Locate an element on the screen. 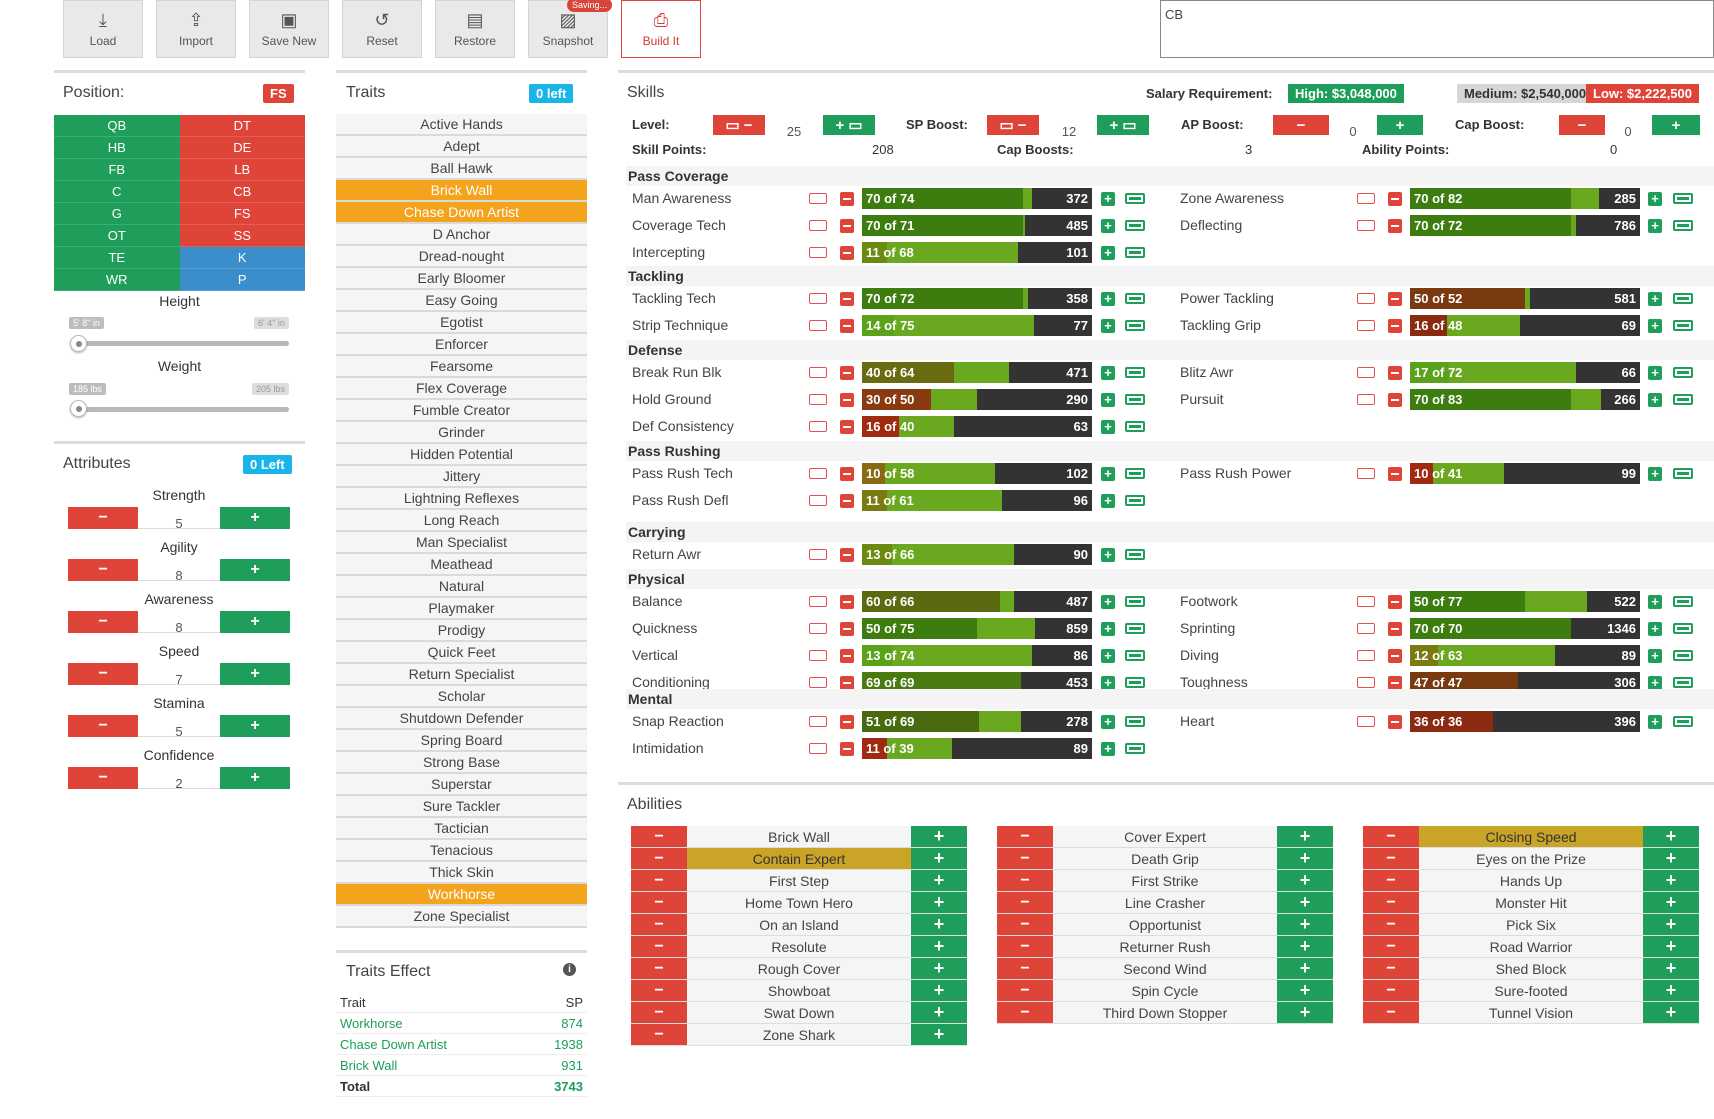 This screenshot has height=1119, width=1714. pos-fb: FB is located at coordinates (117, 170).